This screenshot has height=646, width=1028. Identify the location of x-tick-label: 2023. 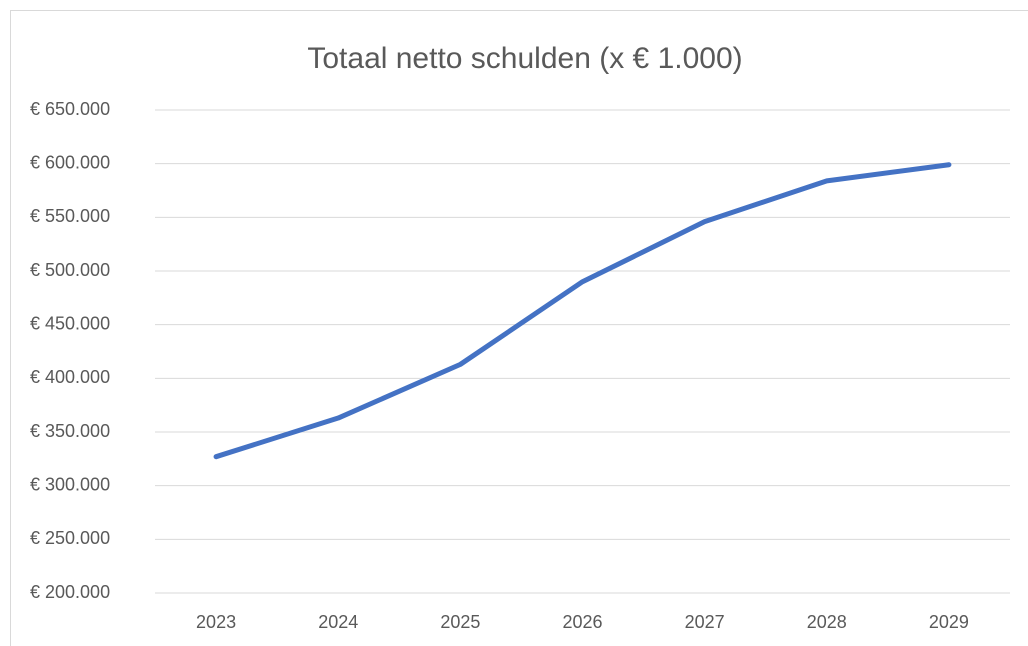
(216, 622).